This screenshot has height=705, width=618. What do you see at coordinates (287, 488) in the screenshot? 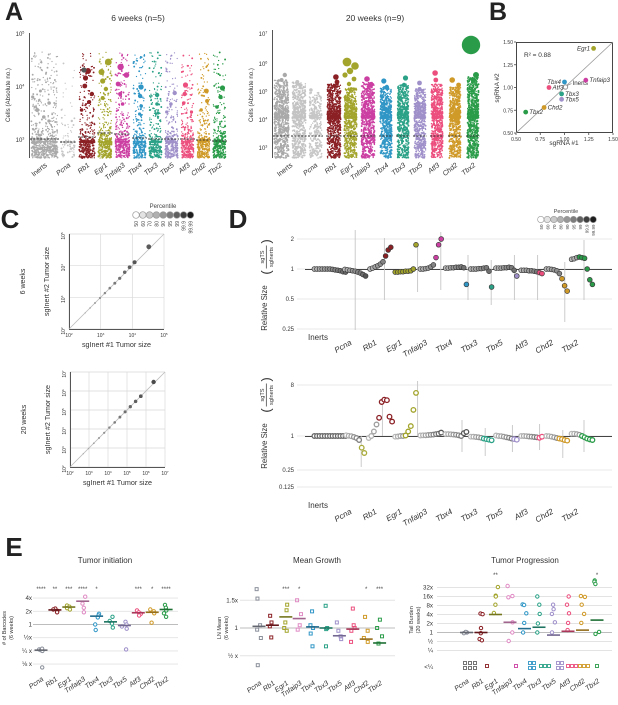
I see `svg-text: 0.125` at bounding box center [287, 488].